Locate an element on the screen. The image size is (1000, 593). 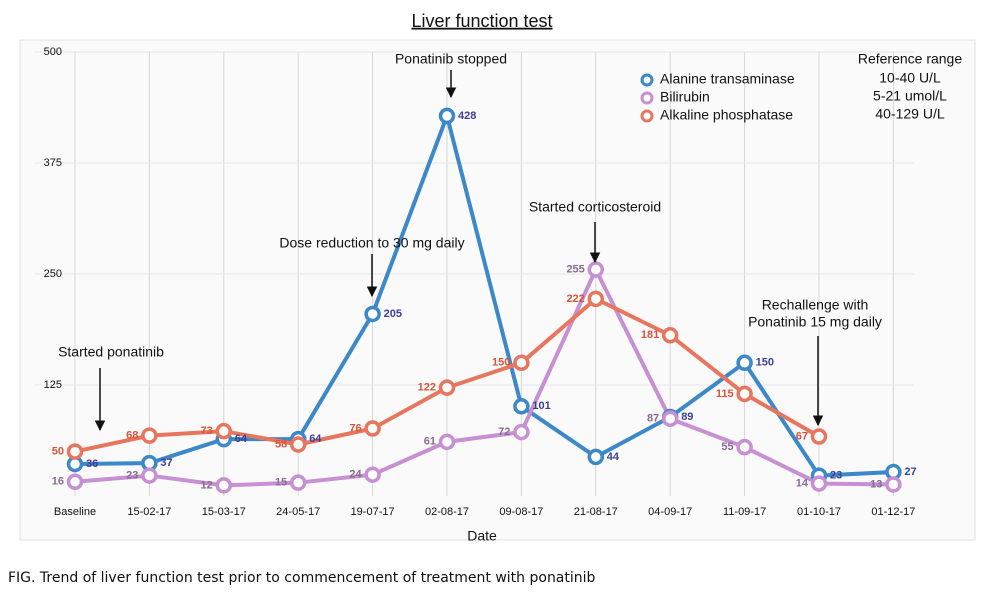
x-tick-label: 15-03-17 is located at coordinates (224, 512).